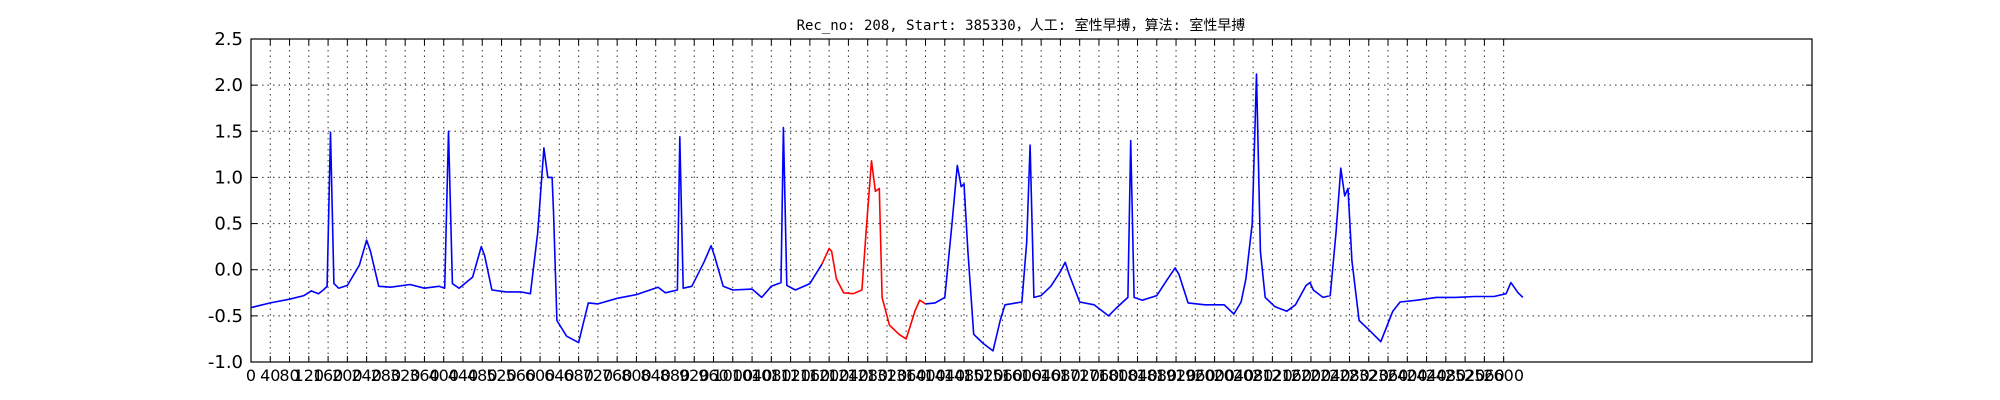 The width and height of the screenshot is (2000, 400). Describe the element at coordinates (694, 375) in the screenshot. I see `x-tick-label: 920` at that location.